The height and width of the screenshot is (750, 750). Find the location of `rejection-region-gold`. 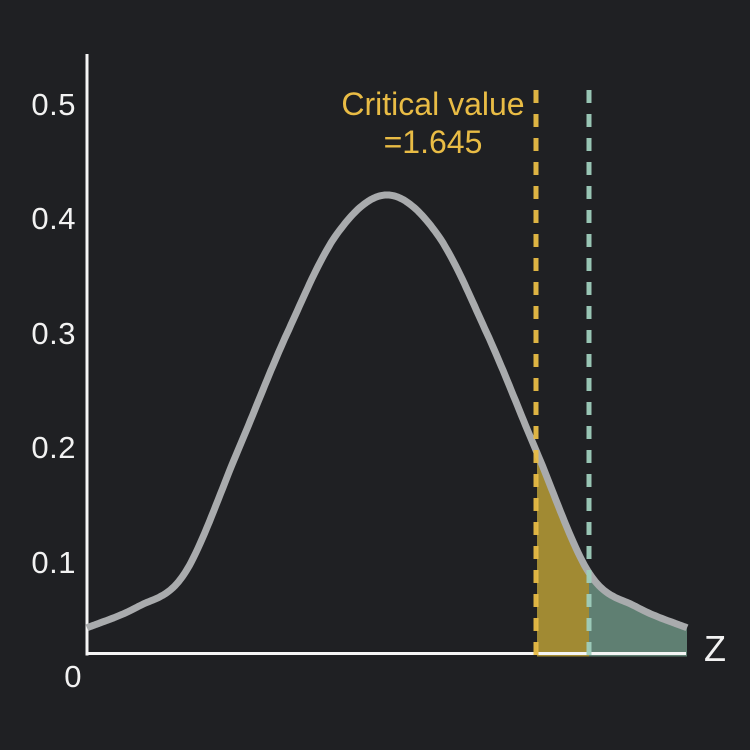

rejection-region-gold is located at coordinates (563, 554).